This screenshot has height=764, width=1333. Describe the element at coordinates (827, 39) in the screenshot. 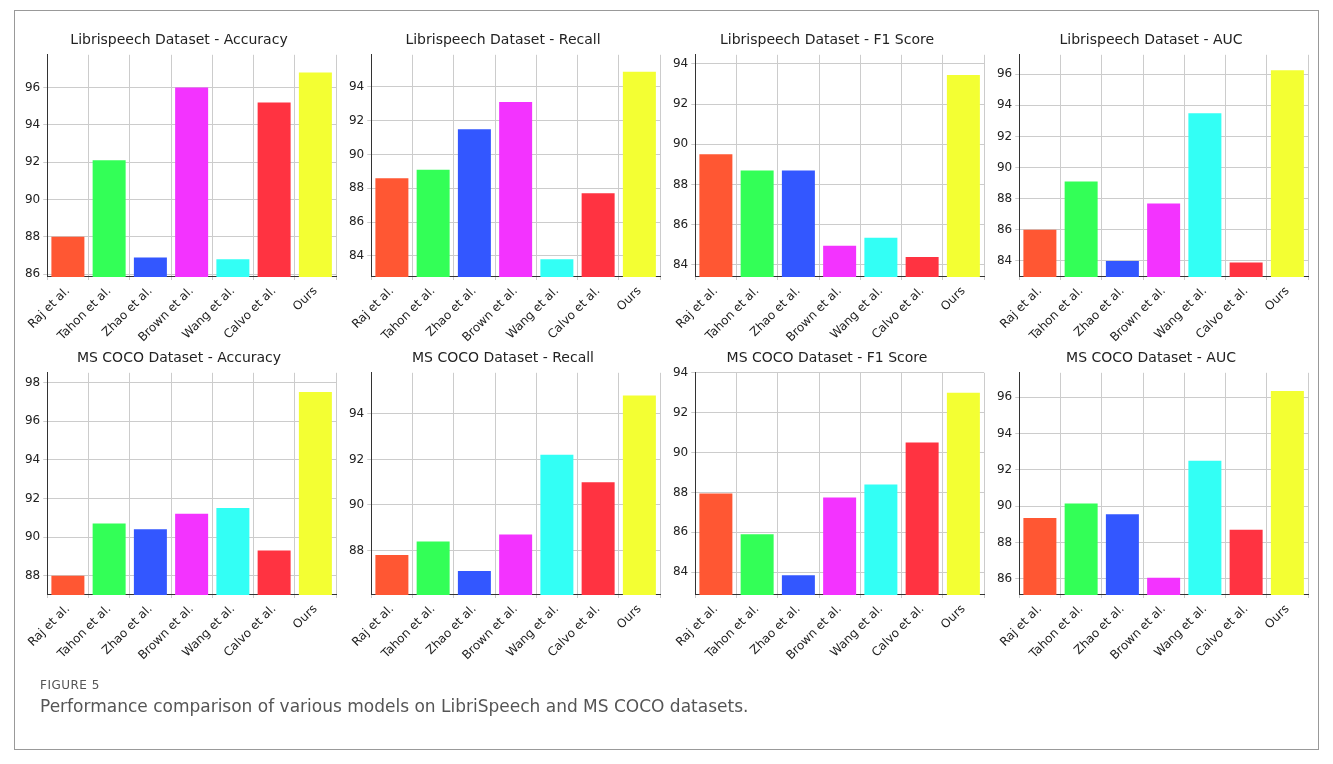

I see `chart-title: Librispeech Dataset - F1 Score` at that location.